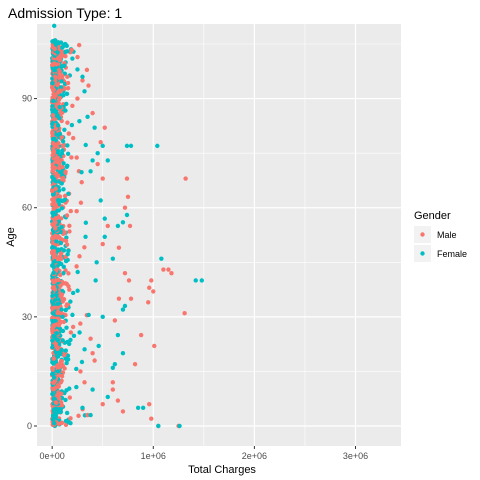 The height and width of the screenshot is (480, 480). Describe the element at coordinates (222, 470) in the screenshot. I see `x-axis-title: Total Charges` at that location.